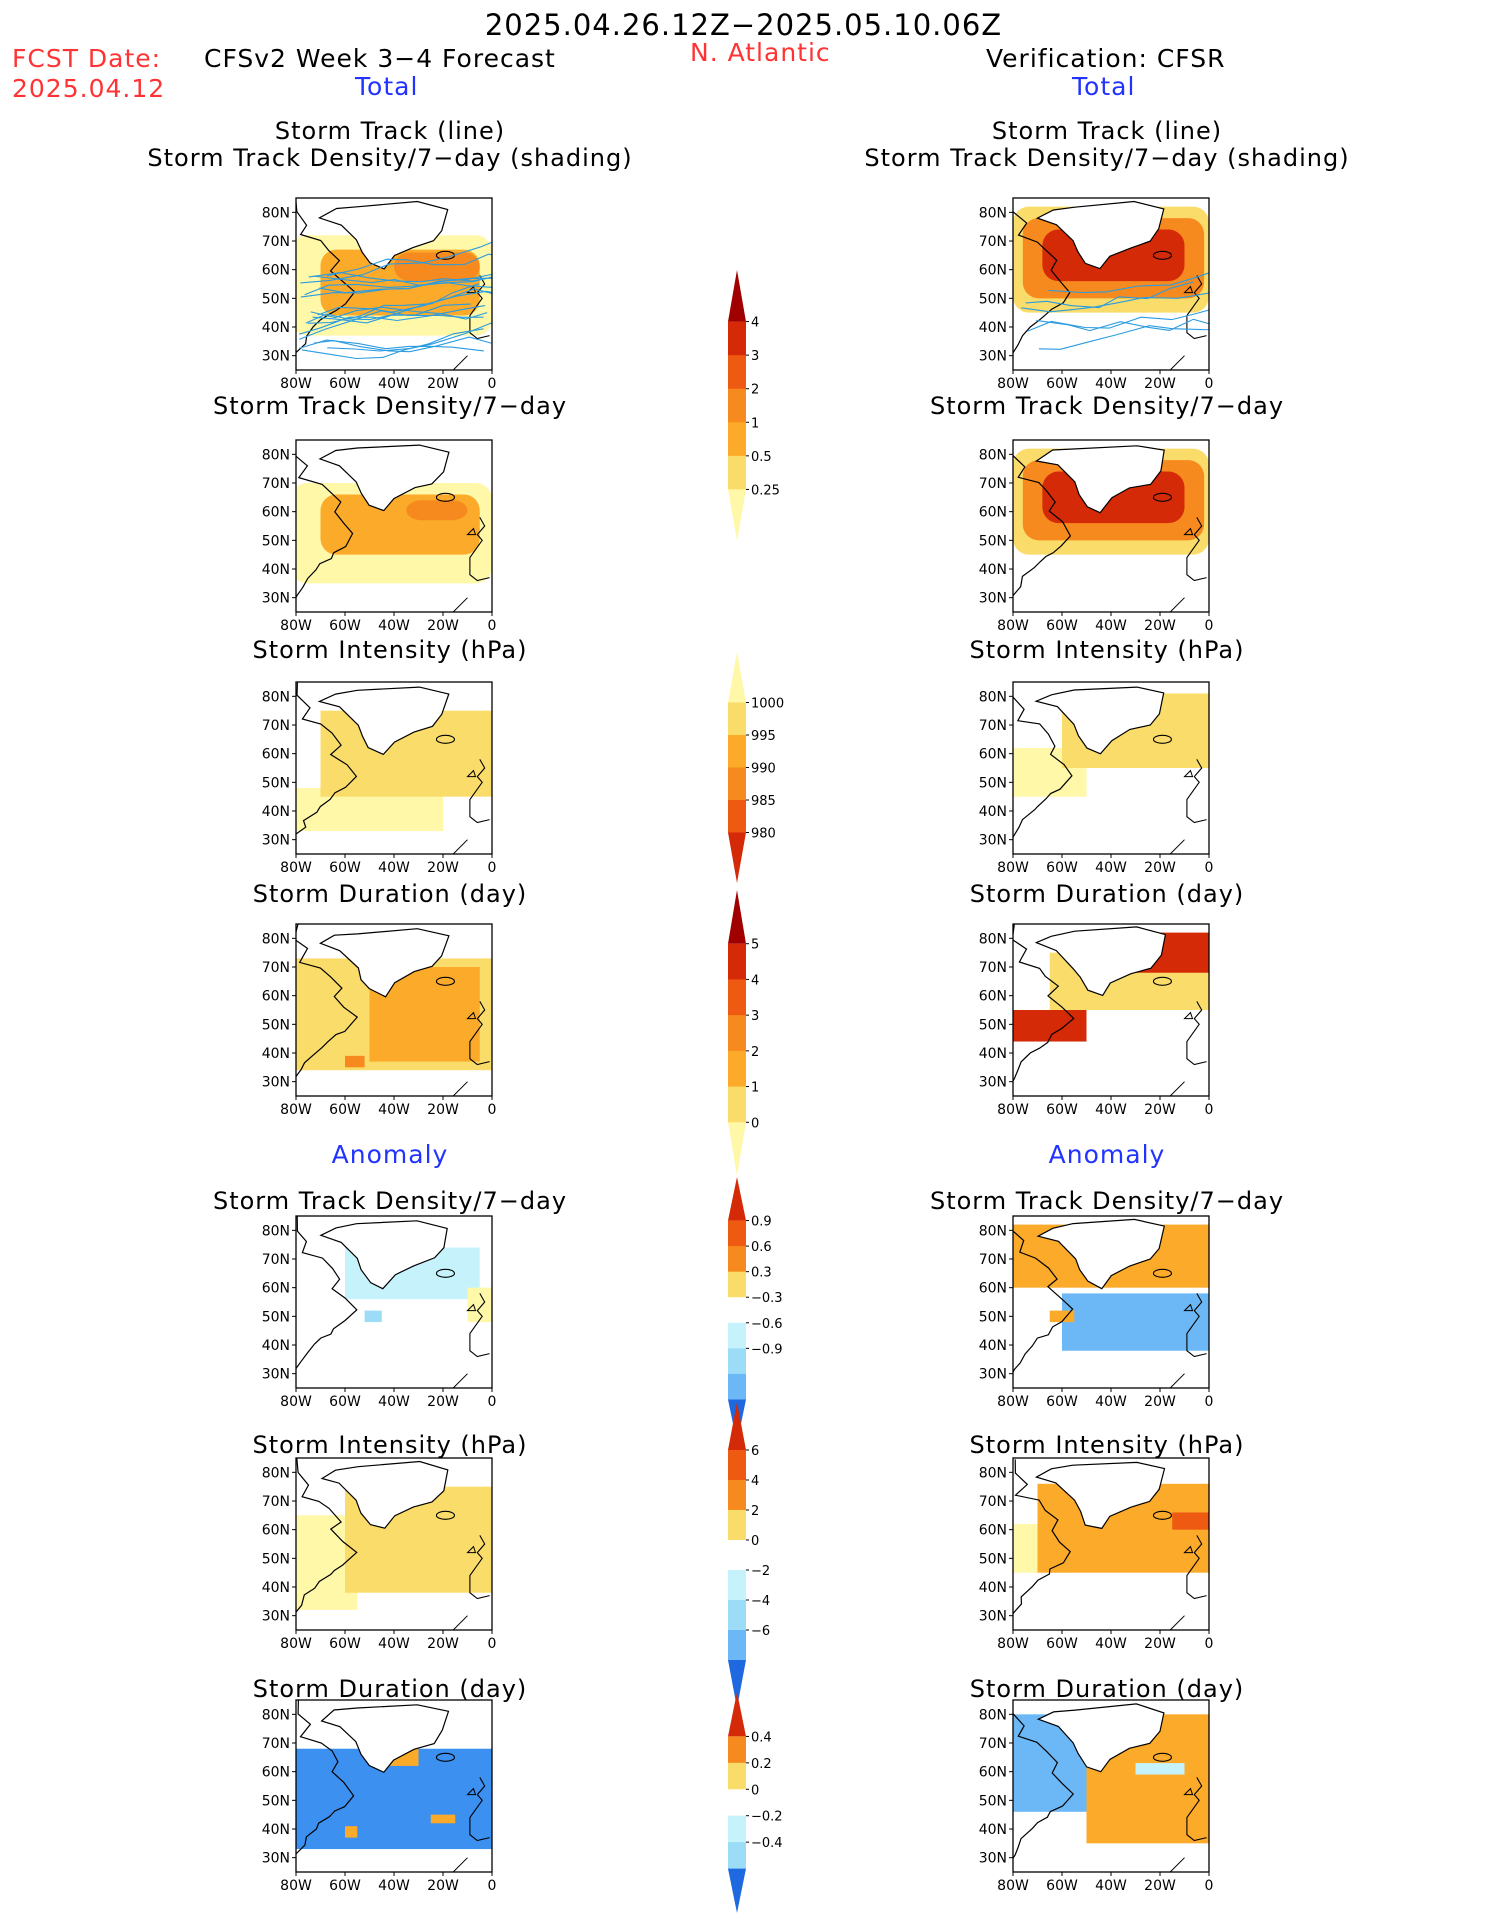 The image size is (1487, 1925). What do you see at coordinates (755, 423) in the screenshot?
I see `colorbar-label: 1` at bounding box center [755, 423].